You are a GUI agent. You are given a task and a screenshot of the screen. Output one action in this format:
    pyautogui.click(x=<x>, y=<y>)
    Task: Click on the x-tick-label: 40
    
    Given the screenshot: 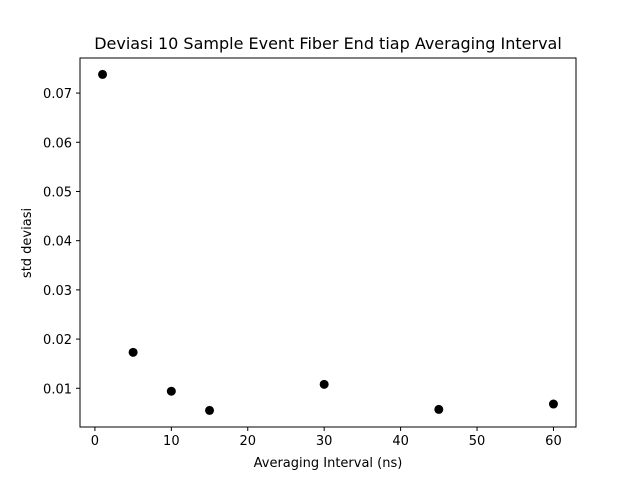 What is the action you would take?
    pyautogui.click(x=400, y=441)
    